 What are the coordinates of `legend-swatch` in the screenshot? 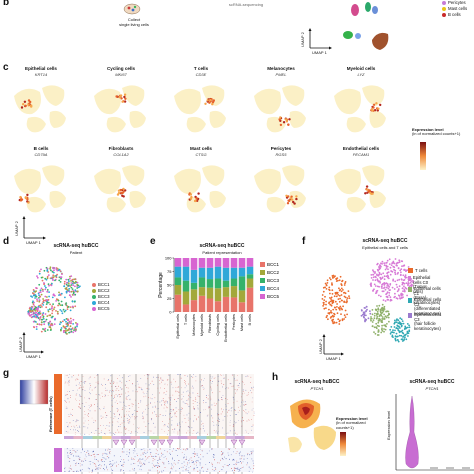 It's located at (262, 272).